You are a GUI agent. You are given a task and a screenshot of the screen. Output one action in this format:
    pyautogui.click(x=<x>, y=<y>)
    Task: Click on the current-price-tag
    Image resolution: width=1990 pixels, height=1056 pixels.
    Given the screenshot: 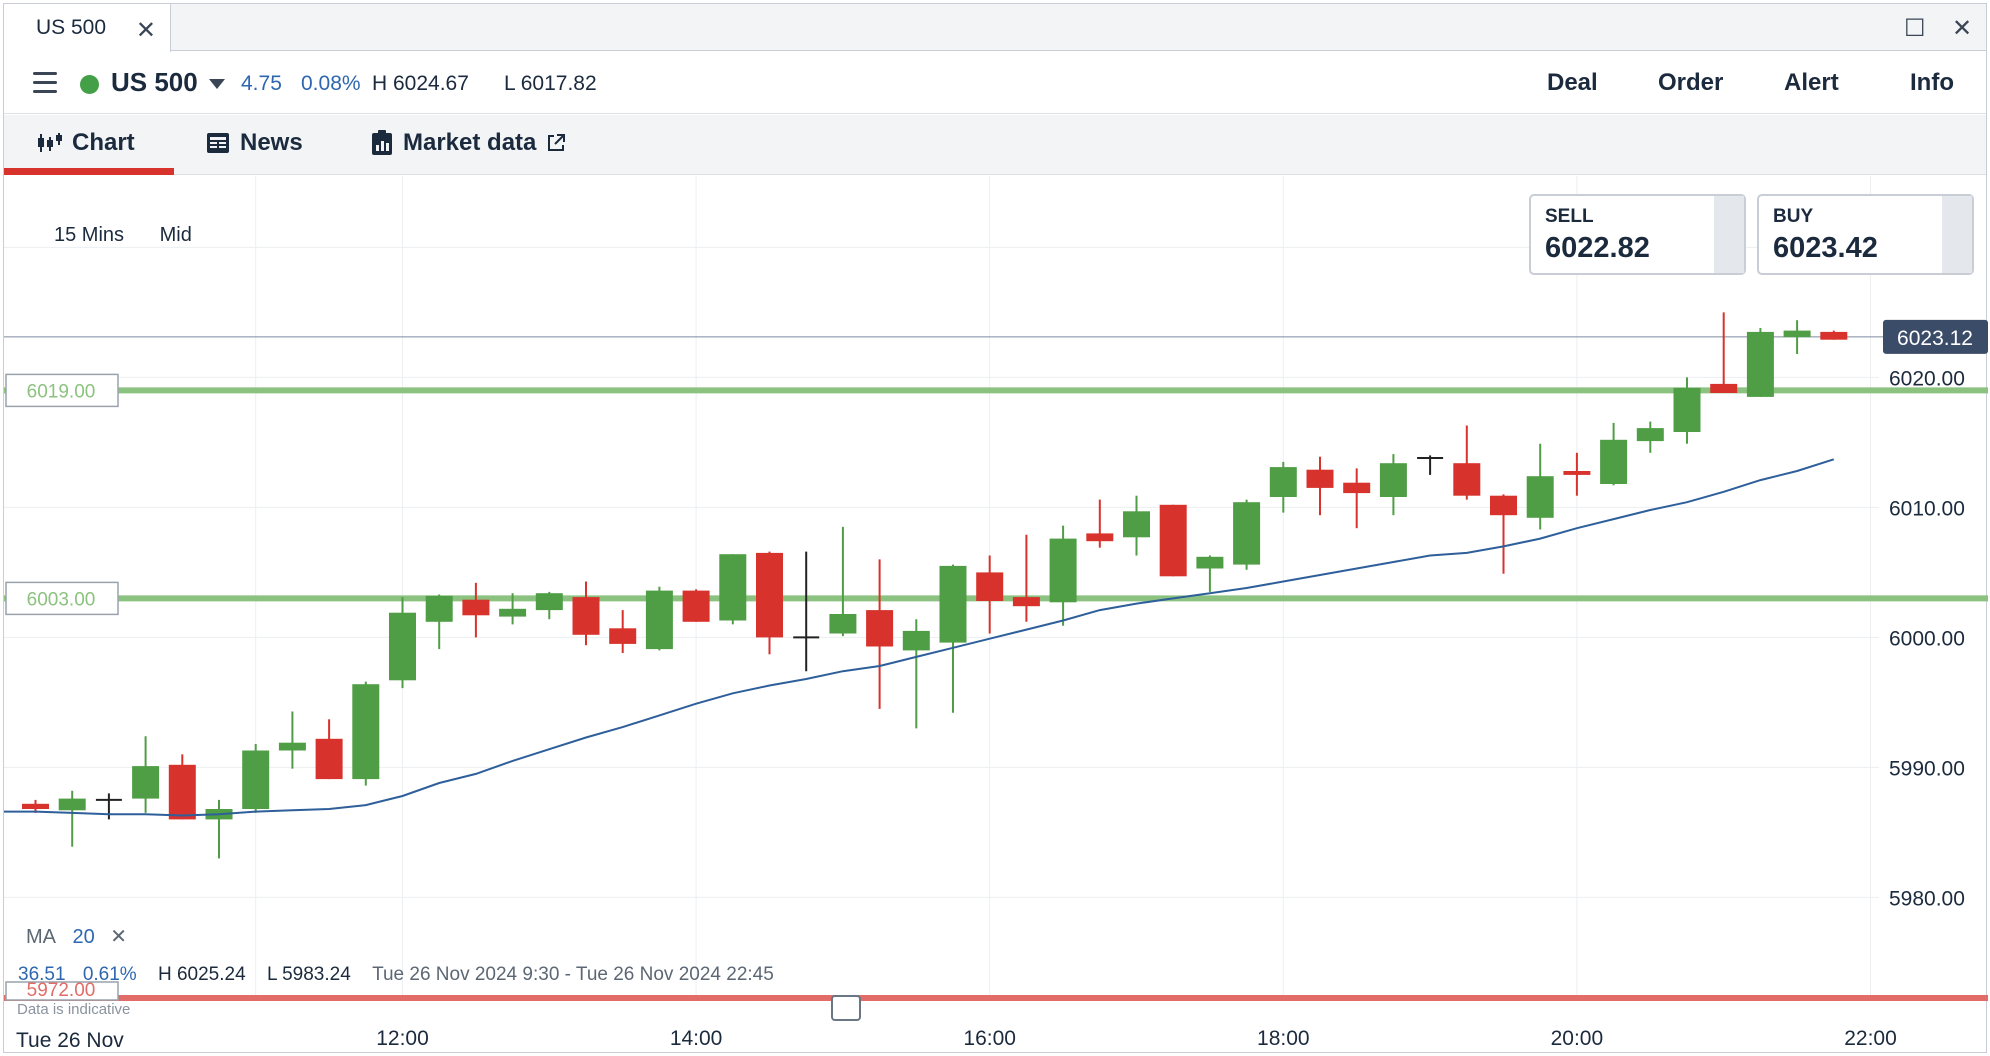 What is the action you would take?
    pyautogui.click(x=1935, y=336)
    